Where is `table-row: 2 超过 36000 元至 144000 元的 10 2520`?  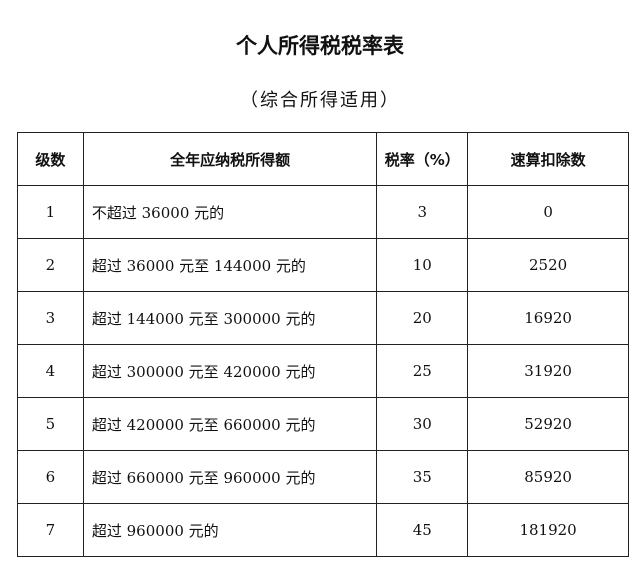
table-row: 2 超过 36000 元至 144000 元的 10 2520 is located at coordinates (323, 265).